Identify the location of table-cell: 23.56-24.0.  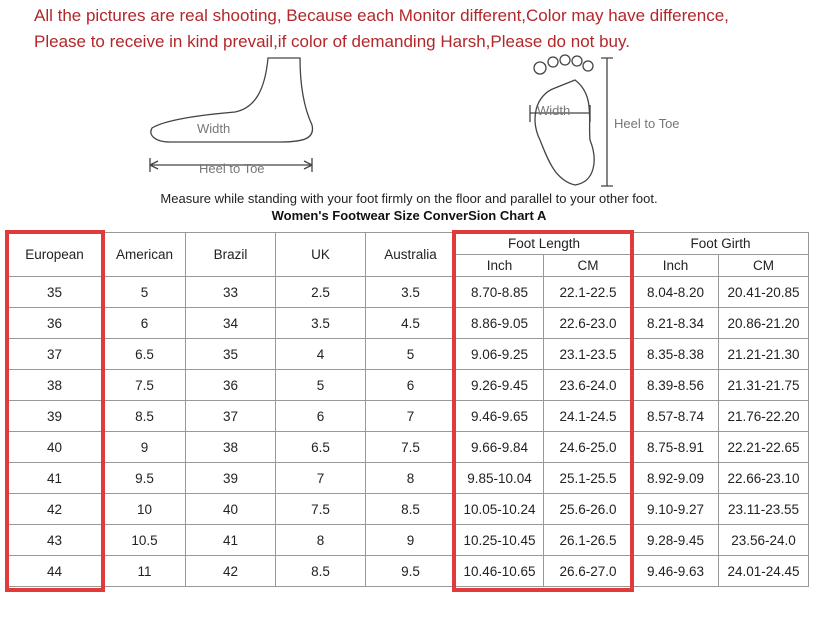
(763, 540).